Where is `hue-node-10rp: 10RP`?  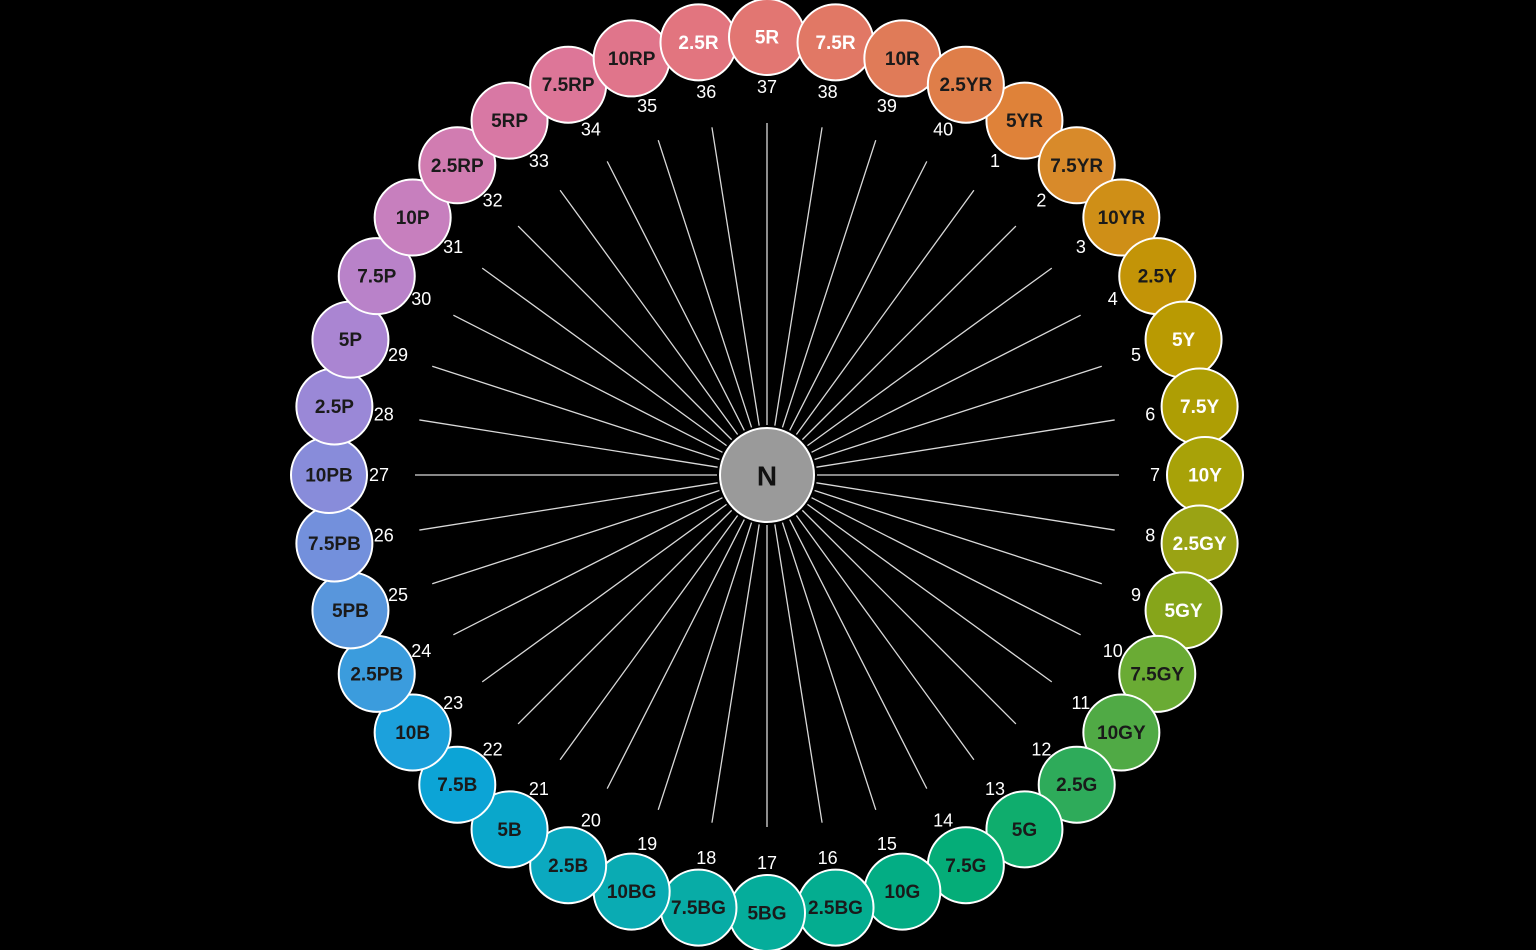 hue-node-10rp: 10RP is located at coordinates (631, 58).